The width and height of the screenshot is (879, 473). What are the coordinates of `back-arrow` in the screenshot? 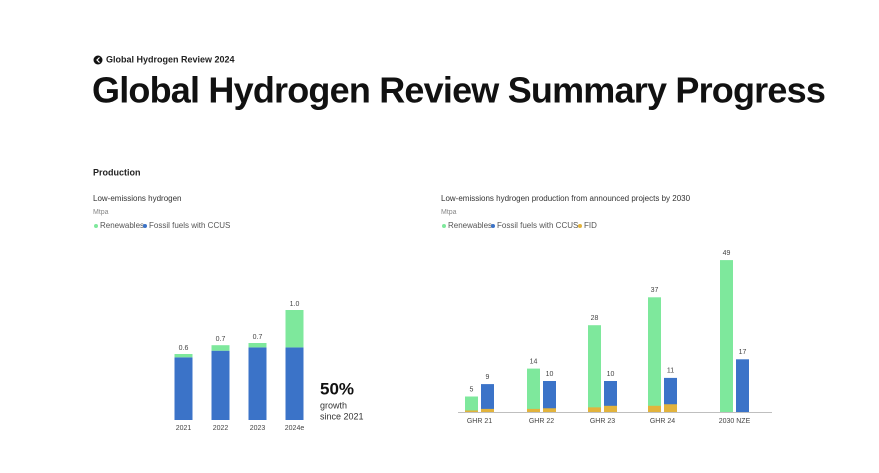 It's located at (98, 60).